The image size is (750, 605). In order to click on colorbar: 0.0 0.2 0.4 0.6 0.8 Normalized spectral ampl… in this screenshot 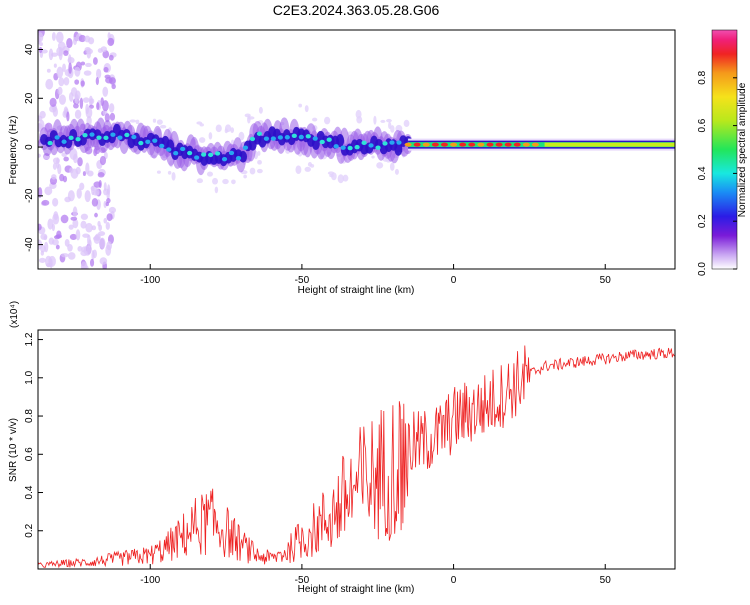, I will do `click(722, 152)`.